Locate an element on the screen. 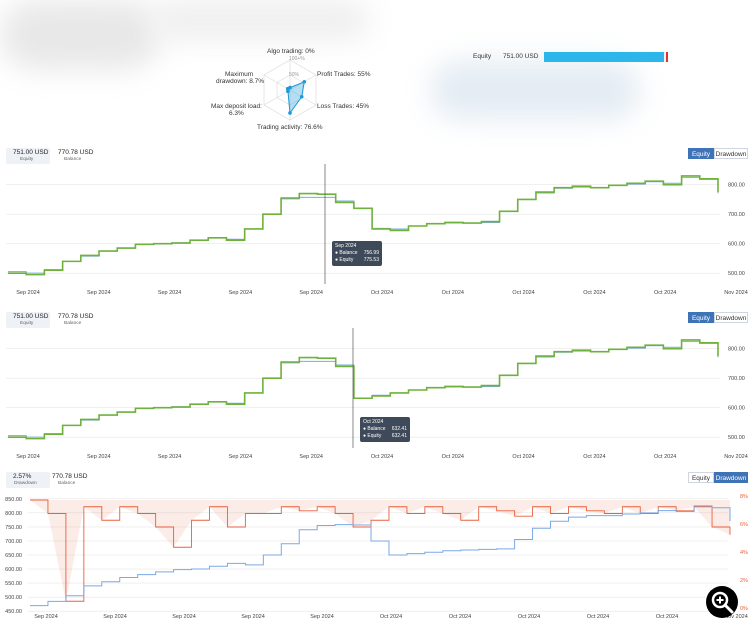 The width and height of the screenshot is (750, 628). tooltip-row-balance: ● Balance 756.99 is located at coordinates (357, 253).